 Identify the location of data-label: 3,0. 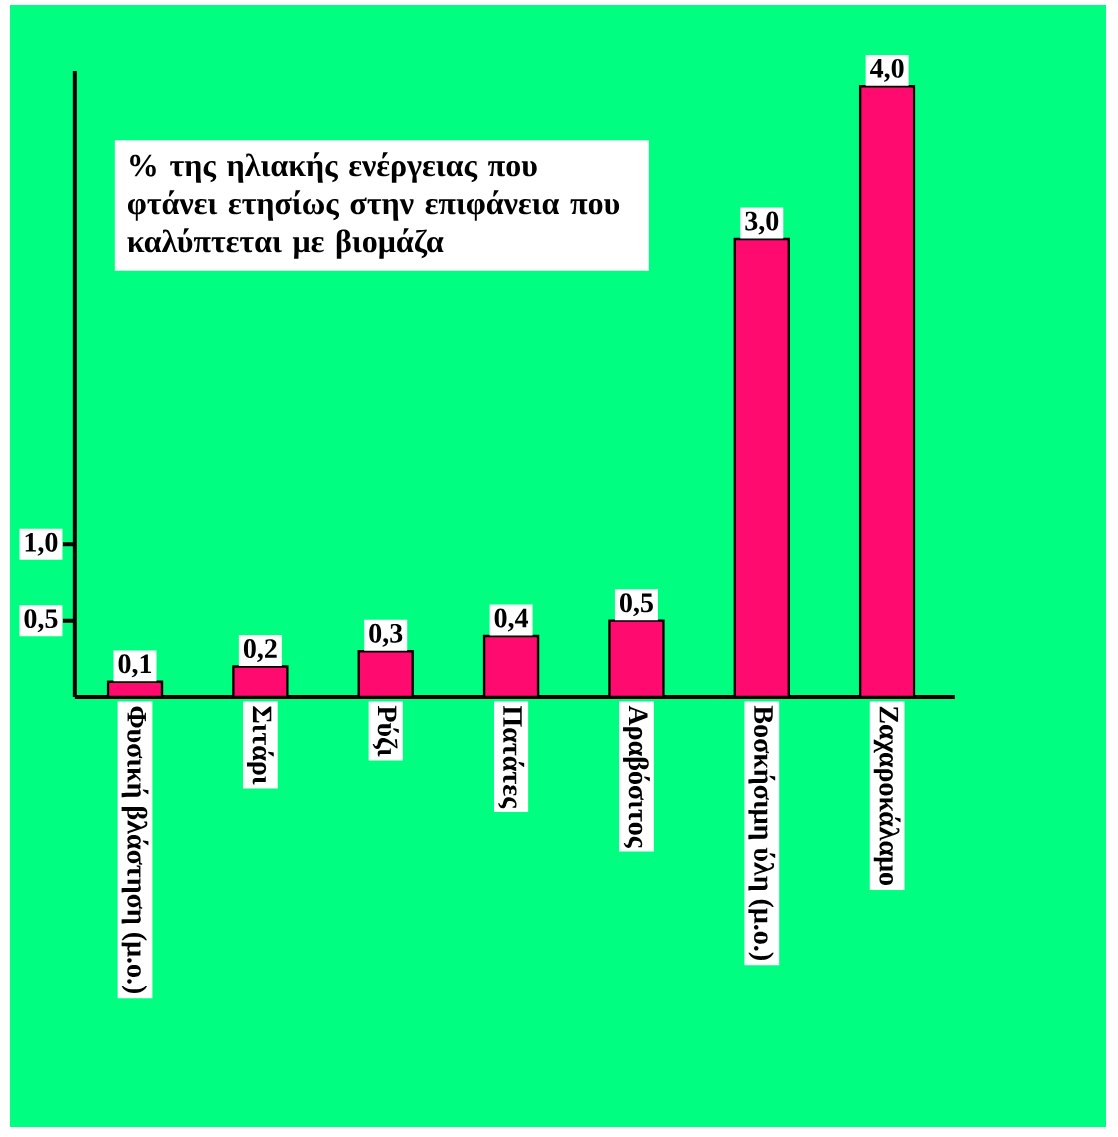
(762, 223).